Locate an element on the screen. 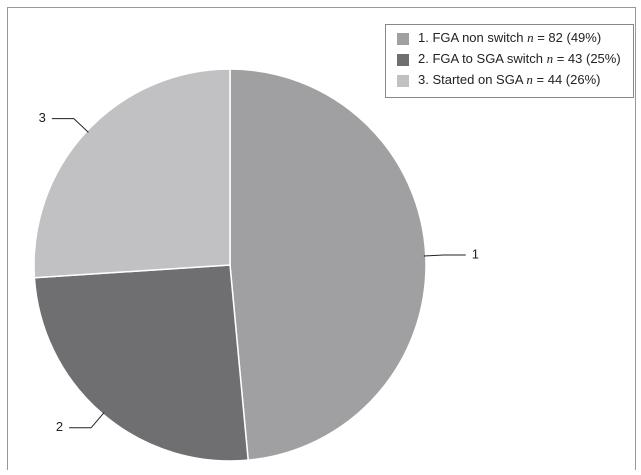 The width and height of the screenshot is (641, 475). legend-box is located at coordinates (509, 61).